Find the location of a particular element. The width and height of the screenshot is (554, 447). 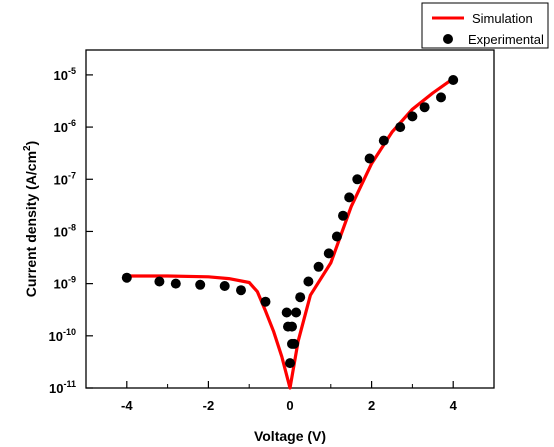

legend: Simulation Experimental is located at coordinates (485, 25).